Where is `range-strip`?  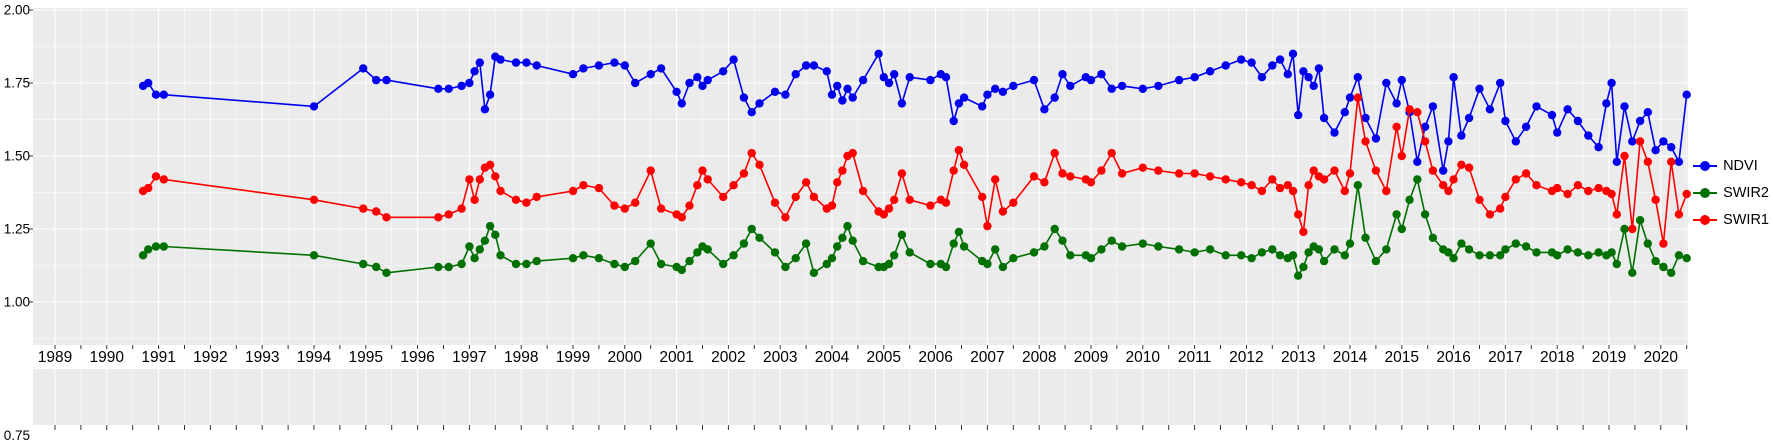
range-strip is located at coordinates (860, 397).